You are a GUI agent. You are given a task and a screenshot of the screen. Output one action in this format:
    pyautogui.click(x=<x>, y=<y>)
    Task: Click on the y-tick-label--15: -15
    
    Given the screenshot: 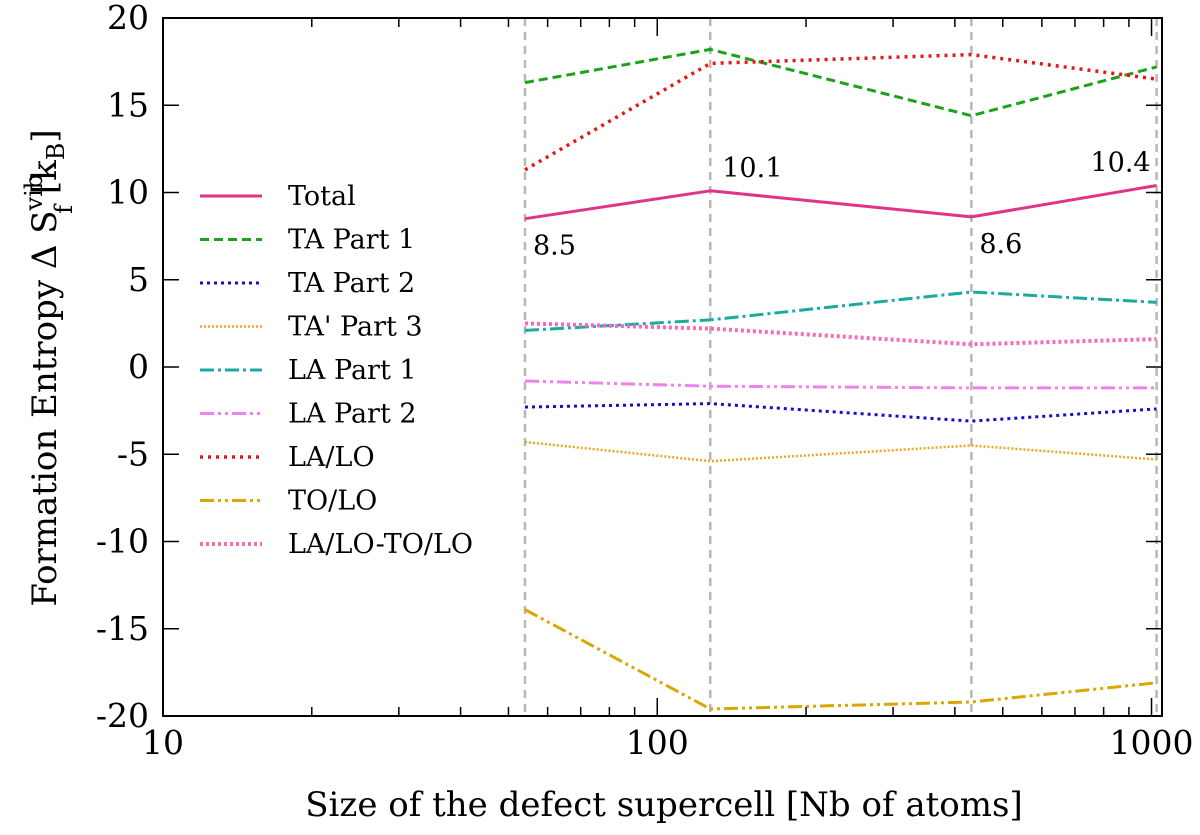 What is the action you would take?
    pyautogui.click(x=122, y=628)
    